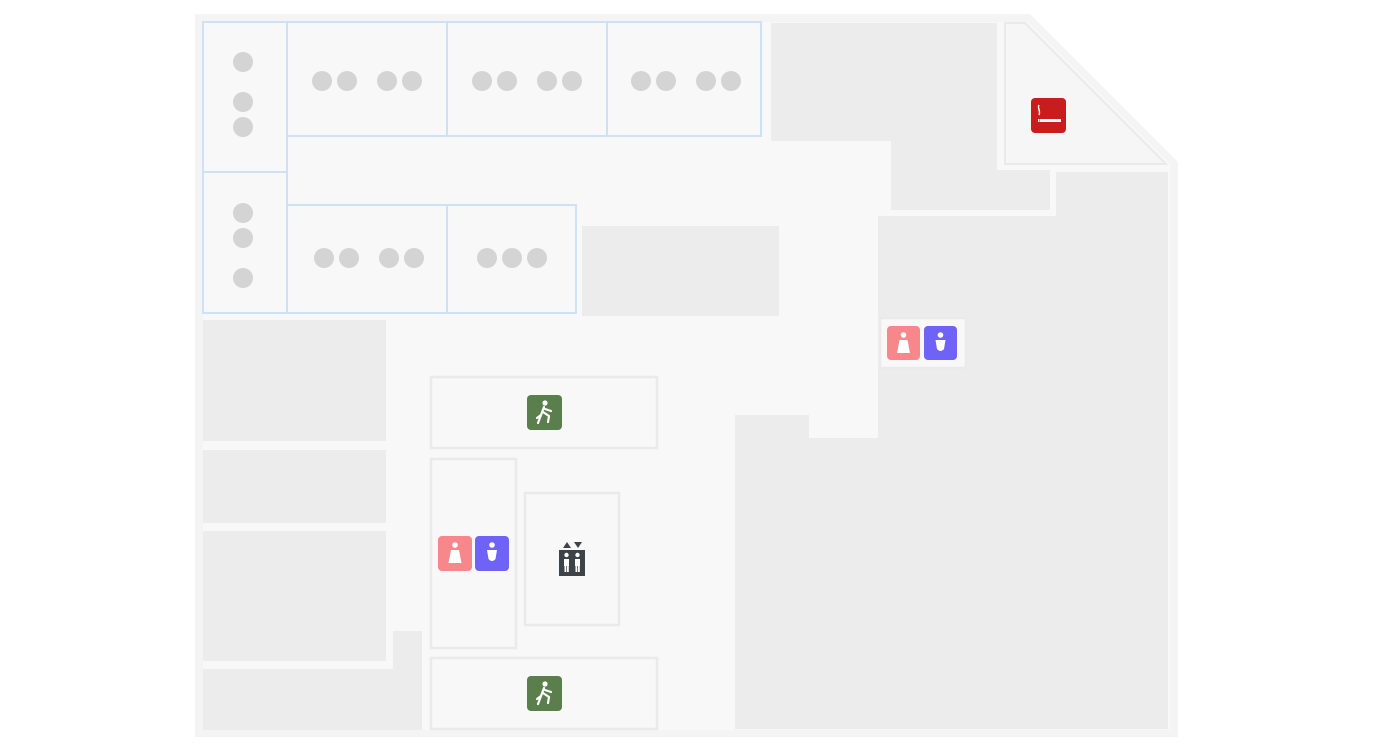 This screenshot has width=1375, height=750. What do you see at coordinates (680, 271) in the screenshot?
I see `block-center` at bounding box center [680, 271].